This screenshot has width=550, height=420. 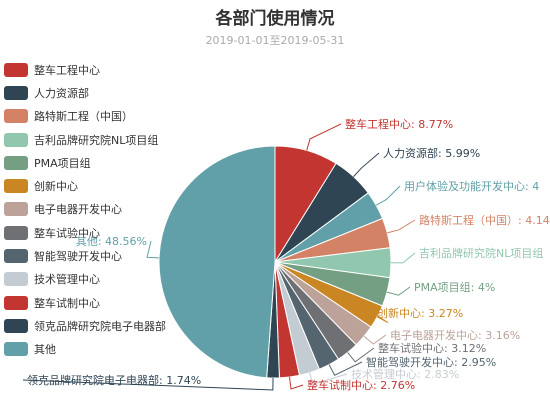 I want to click on legend-item: 路特斯工程（中国）, so click(x=85, y=116).